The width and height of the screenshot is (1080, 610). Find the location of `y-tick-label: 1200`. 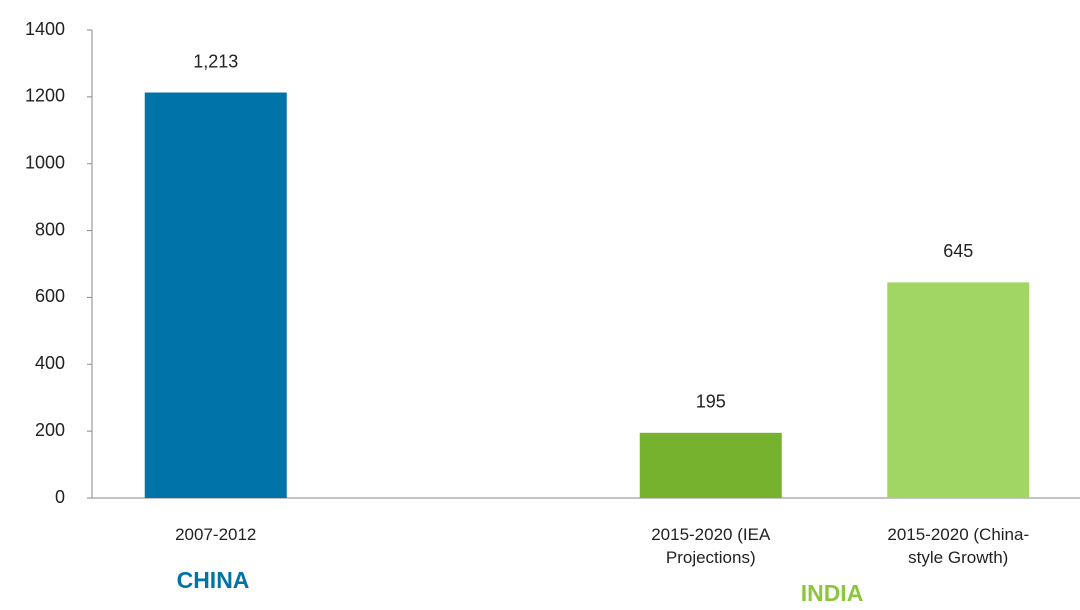

y-tick-label: 1200 is located at coordinates (45, 96).